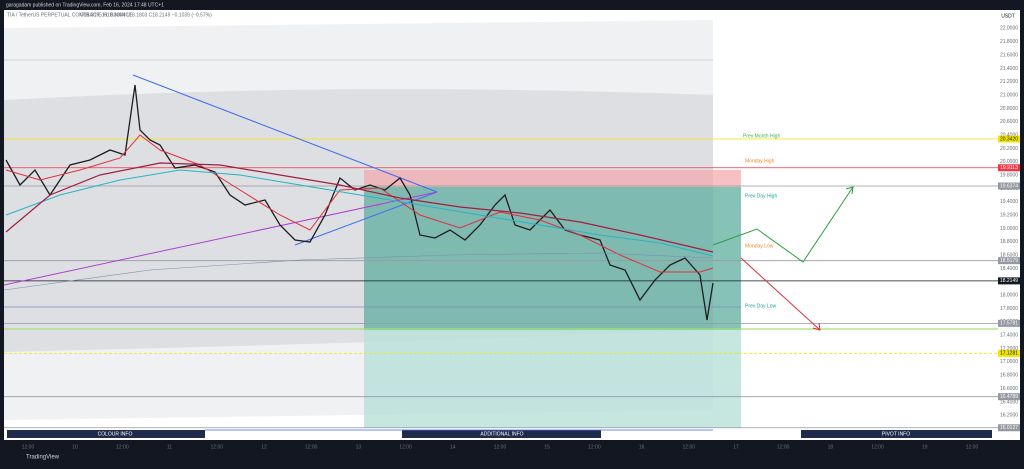 The image size is (1024, 469). I want to click on footer-logo: TradingView, so click(43, 458).